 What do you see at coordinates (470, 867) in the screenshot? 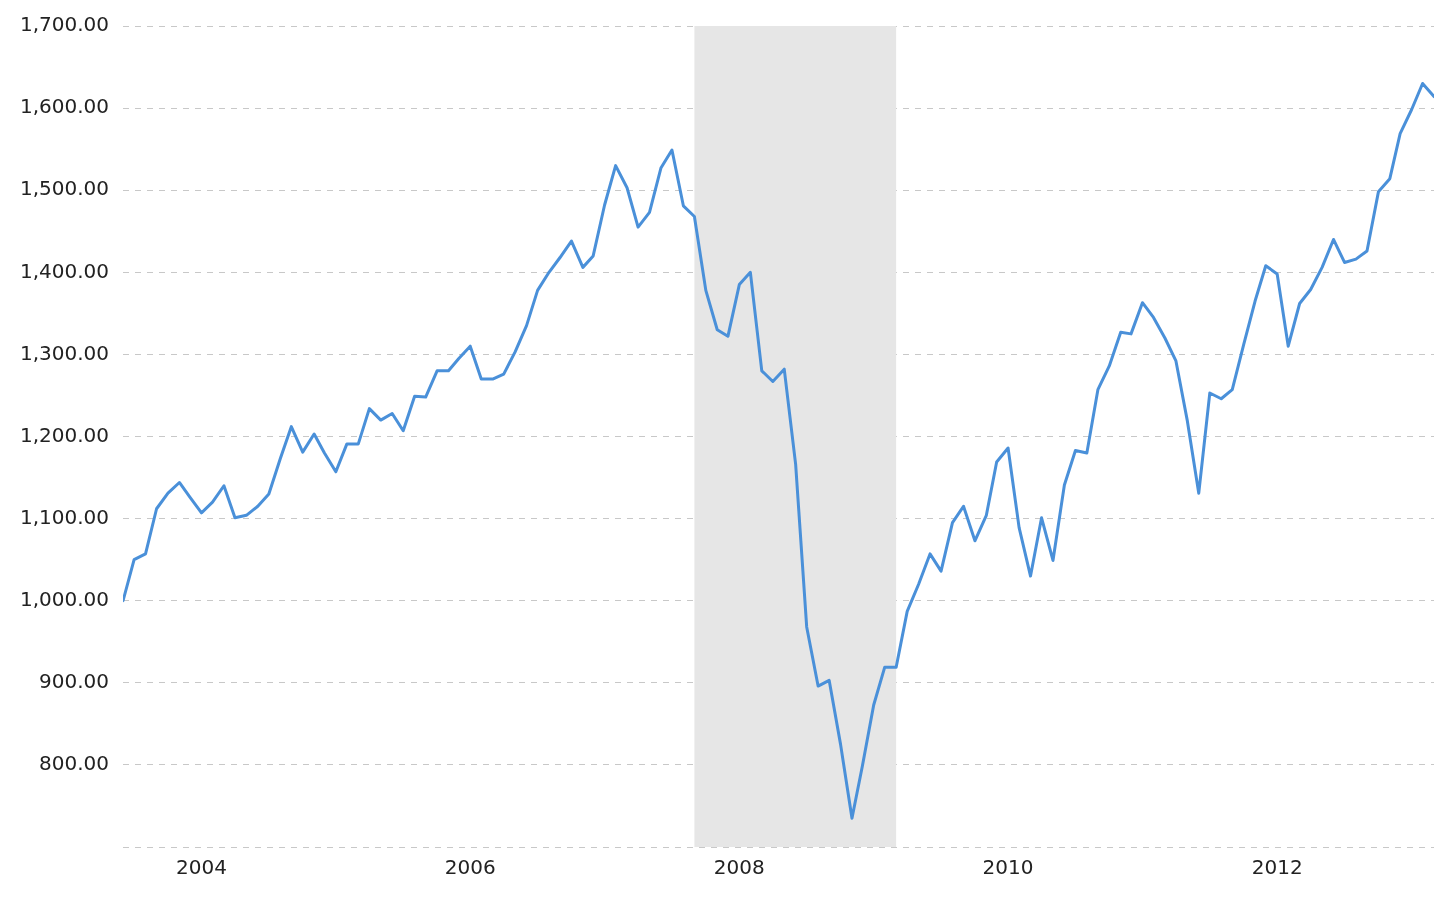
I see `x-tick-label: 2006` at bounding box center [470, 867].